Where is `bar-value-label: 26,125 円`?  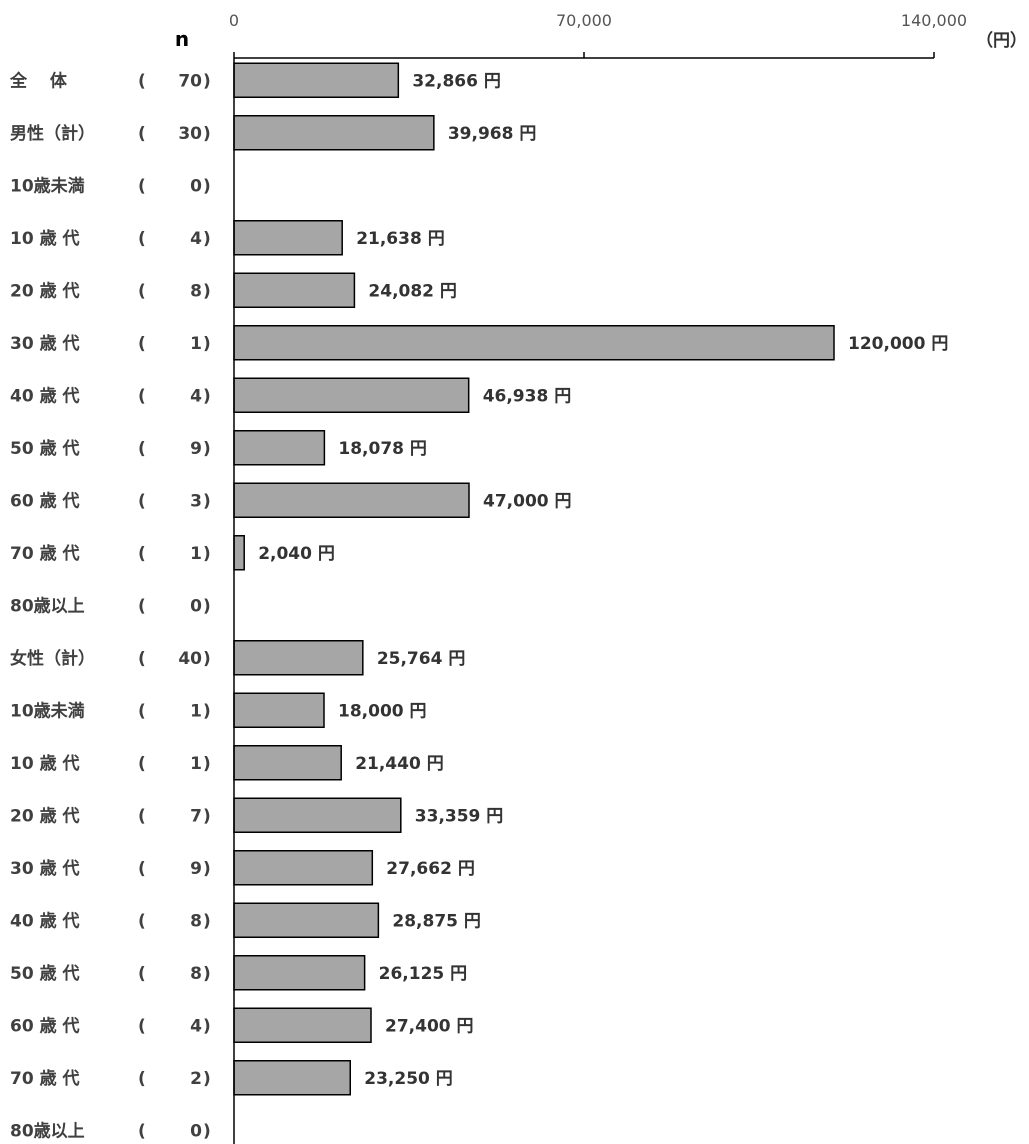 bar-value-label: 26,125 円 is located at coordinates (423, 974).